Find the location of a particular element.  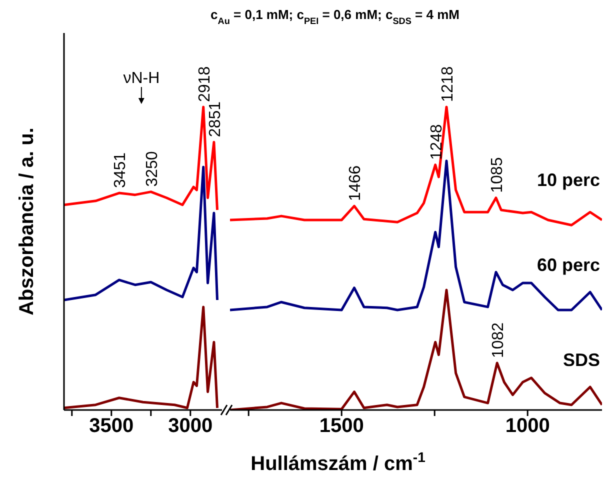

x-axis-title: Hullámszám / cm$^{-1}$ is located at coordinates (338, 462).